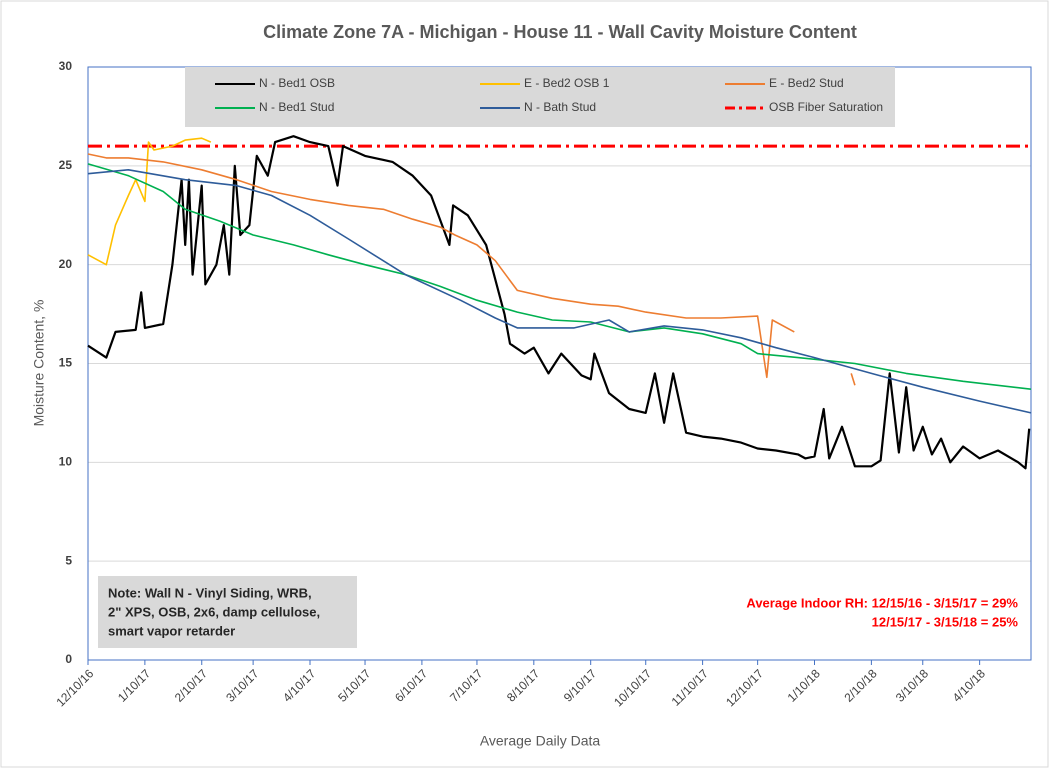  I want to click on legend-label: E - Bed2 Stud, so click(806, 83).